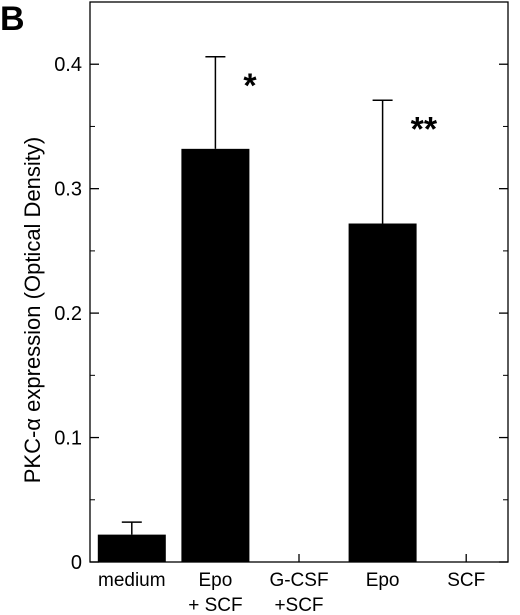  I want to click on significance-marker: **, so click(424, 129).